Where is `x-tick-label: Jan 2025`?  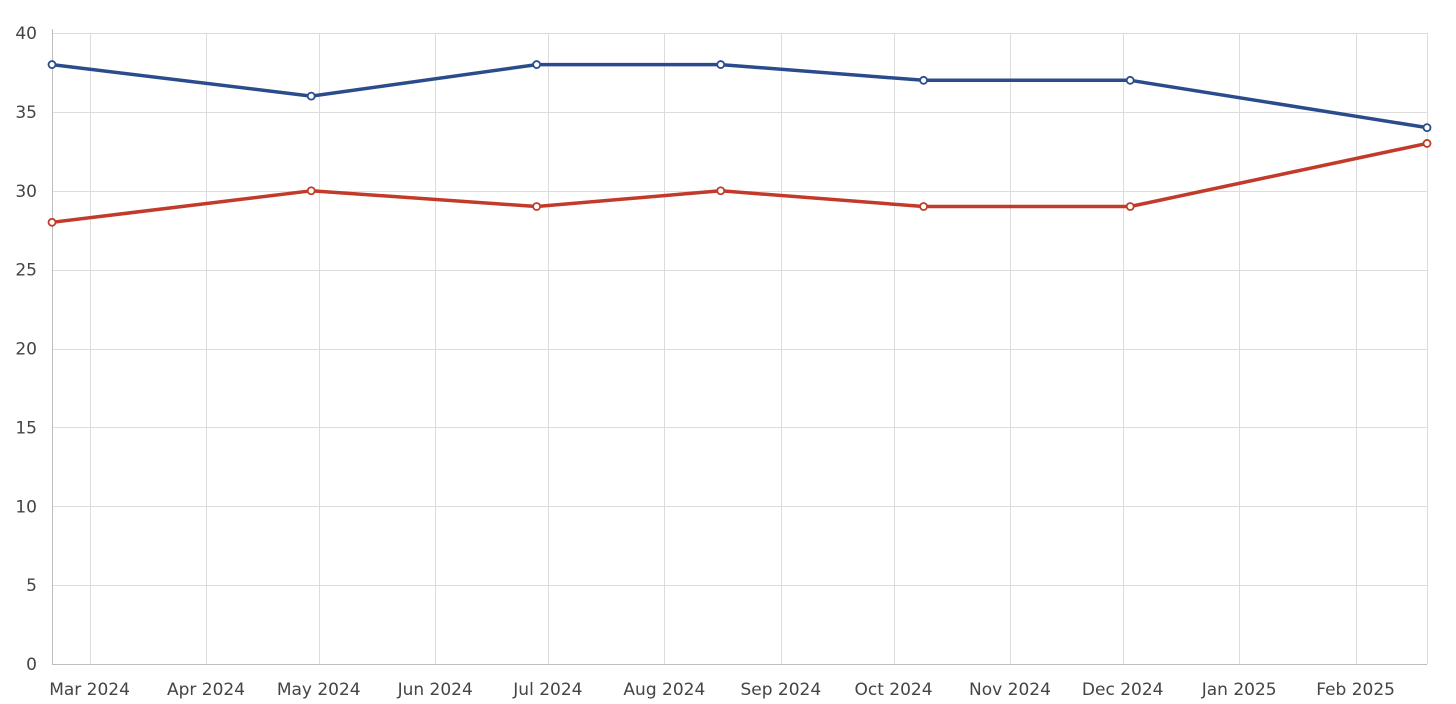 x-tick-label: Jan 2025 is located at coordinates (1239, 690).